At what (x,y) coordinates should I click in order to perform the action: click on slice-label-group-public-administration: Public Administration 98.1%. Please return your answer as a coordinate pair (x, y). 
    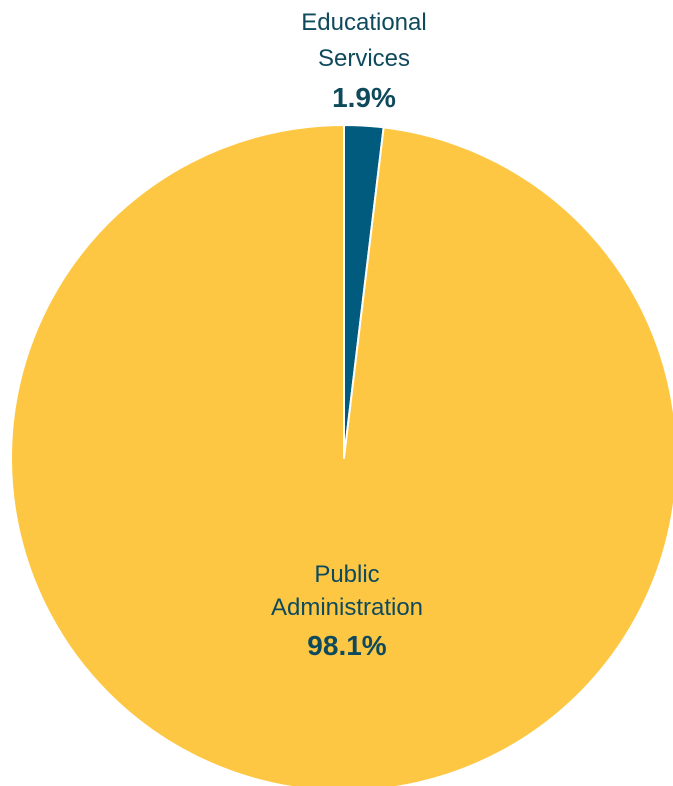
    Looking at the image, I should click on (347, 611).